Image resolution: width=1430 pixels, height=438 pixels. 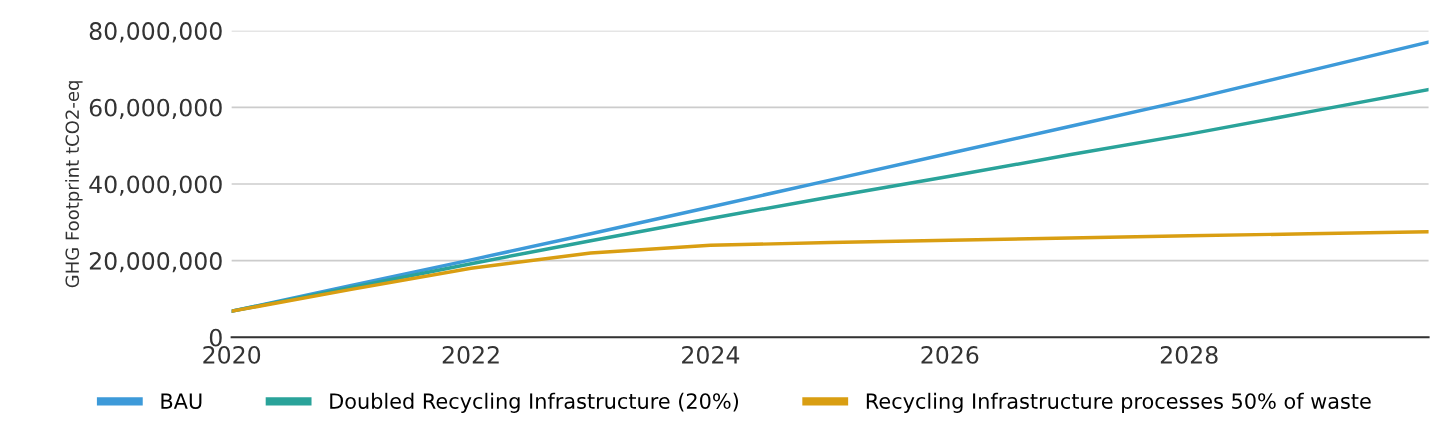 What do you see at coordinates (155, 109) in the screenshot?
I see `y-tick-label: 60,000,000` at bounding box center [155, 109].